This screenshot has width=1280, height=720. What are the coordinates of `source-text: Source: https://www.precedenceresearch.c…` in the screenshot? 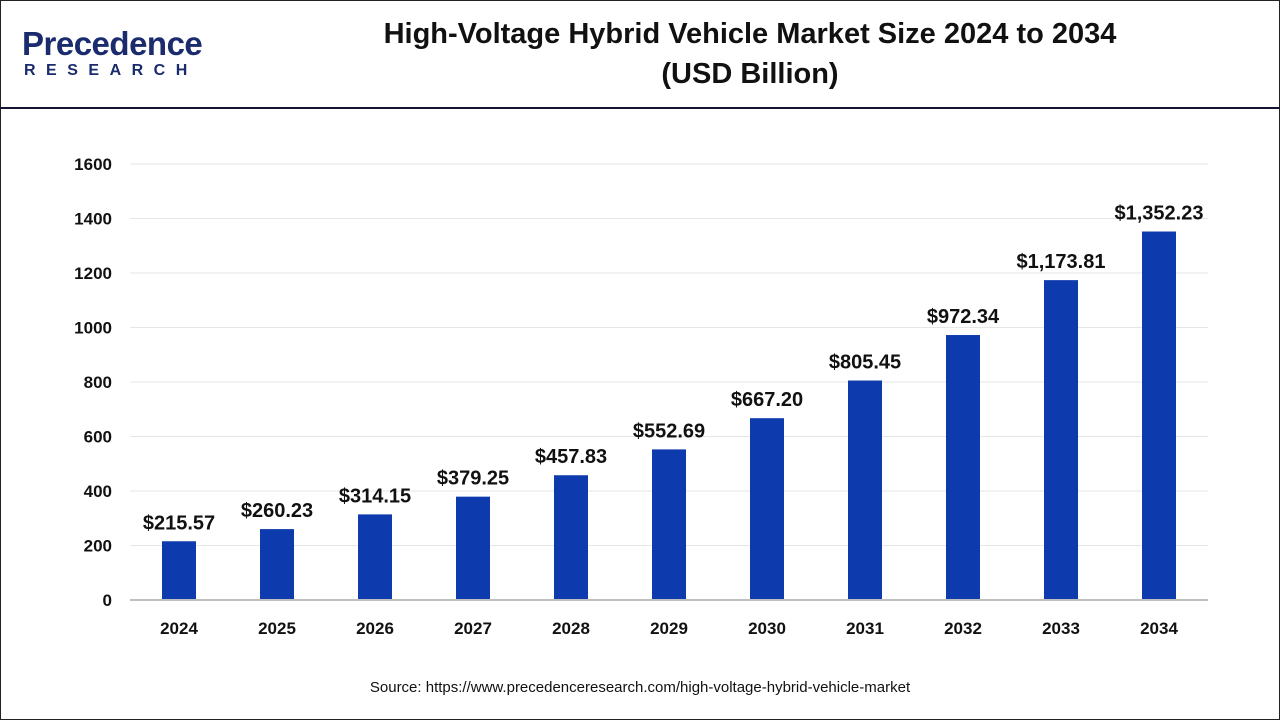 It's located at (640, 687).